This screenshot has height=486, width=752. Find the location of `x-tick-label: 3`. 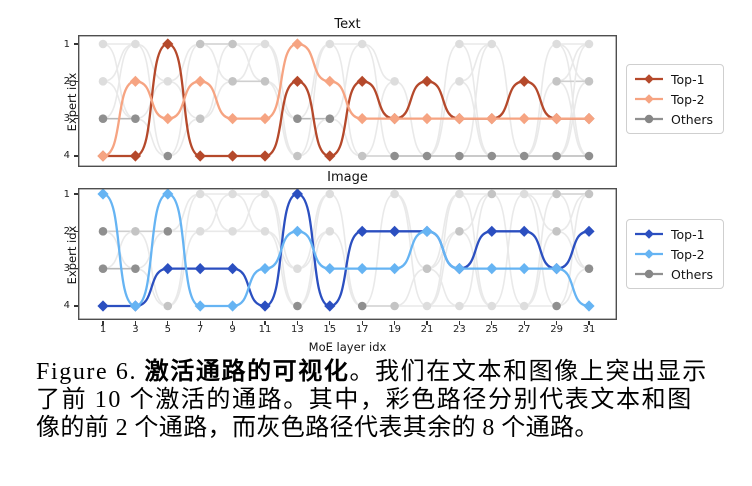

x-tick-label: 3 is located at coordinates (135, 329).